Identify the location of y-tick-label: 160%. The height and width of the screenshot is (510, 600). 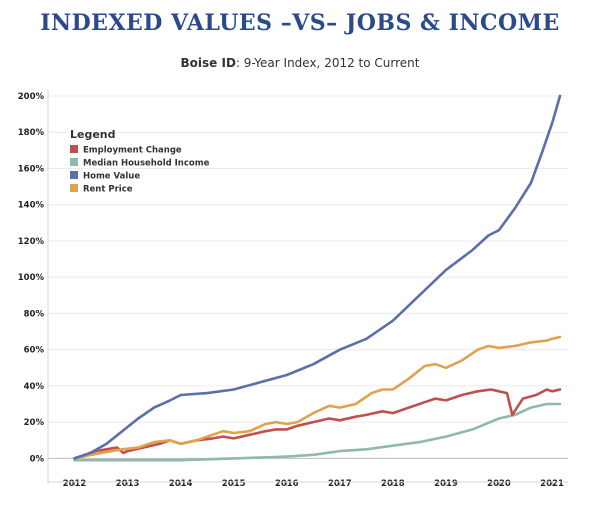
(31, 169).